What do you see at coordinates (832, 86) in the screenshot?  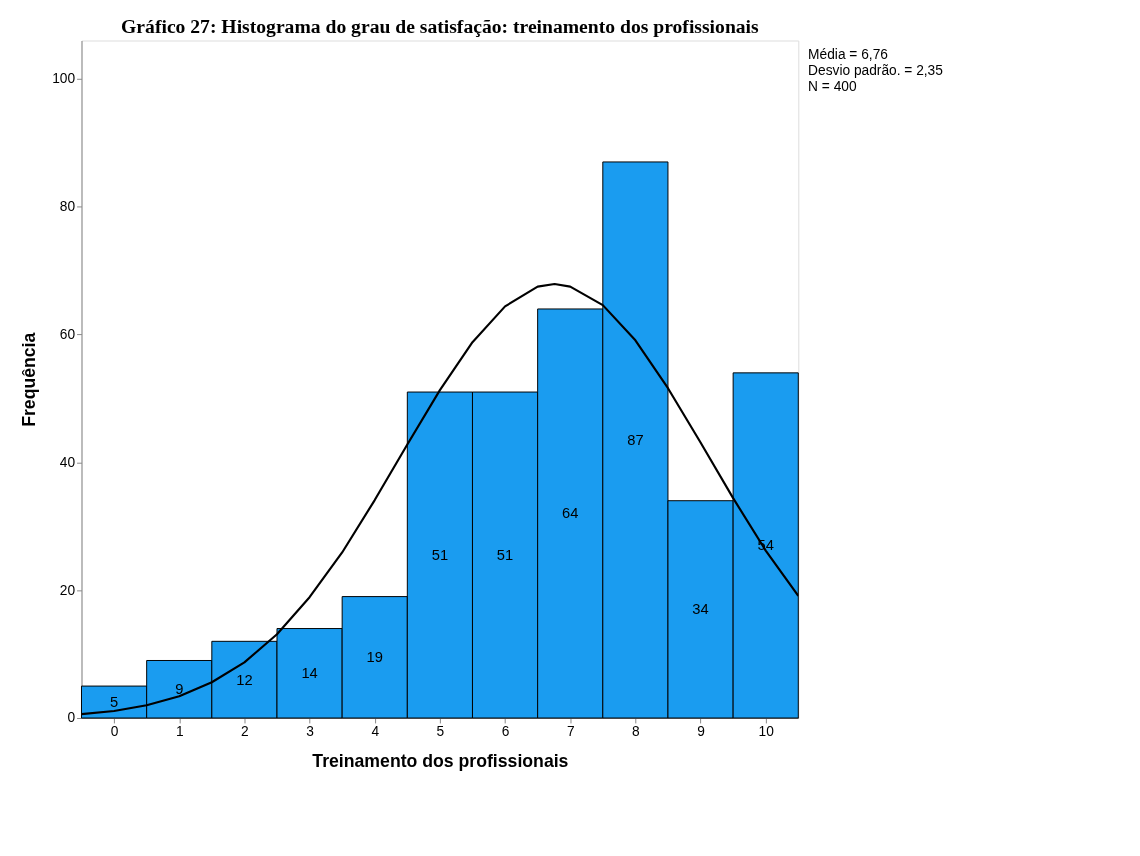 I see `text: N = 400` at bounding box center [832, 86].